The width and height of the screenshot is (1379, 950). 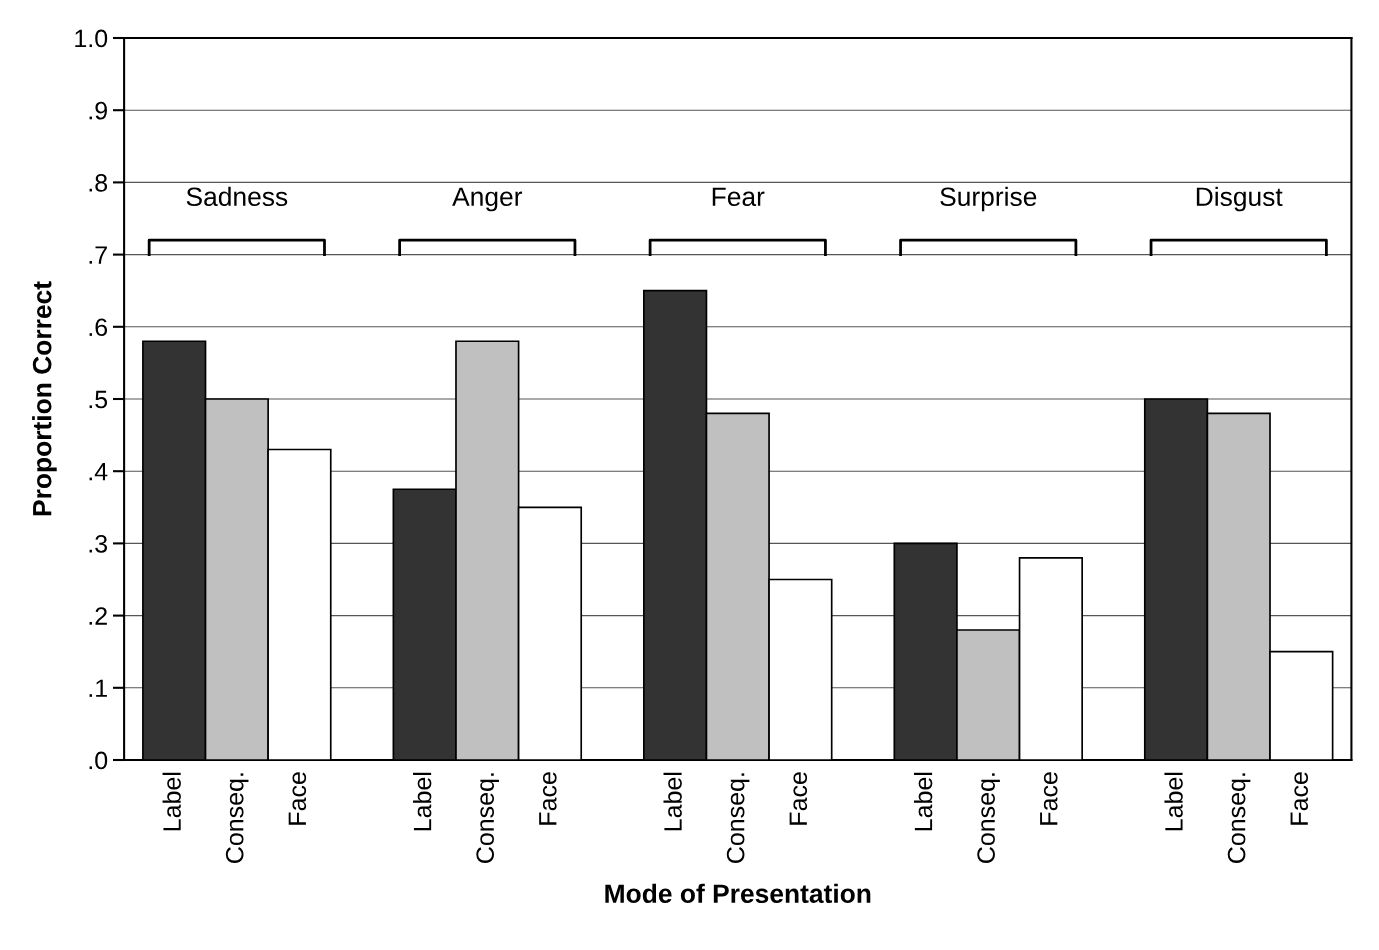 I want to click on y-tick-label: .0, so click(x=98, y=760).